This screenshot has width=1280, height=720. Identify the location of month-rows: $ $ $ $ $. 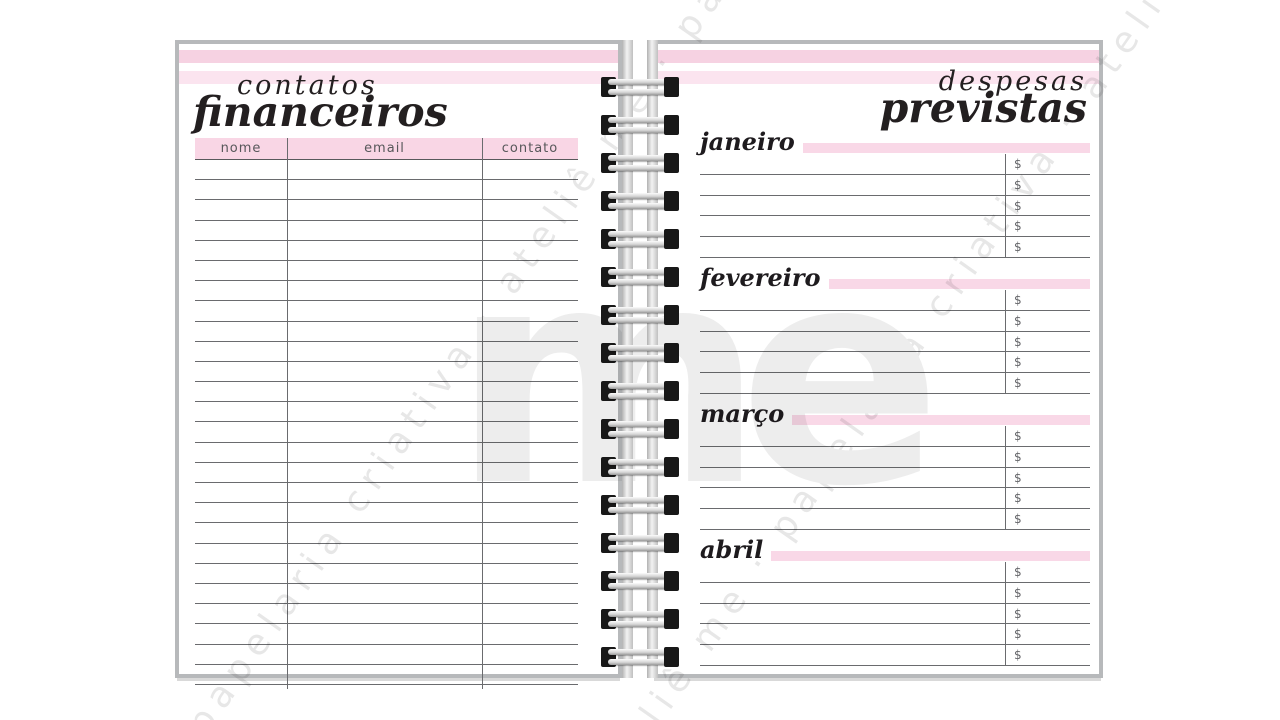
(895, 342).